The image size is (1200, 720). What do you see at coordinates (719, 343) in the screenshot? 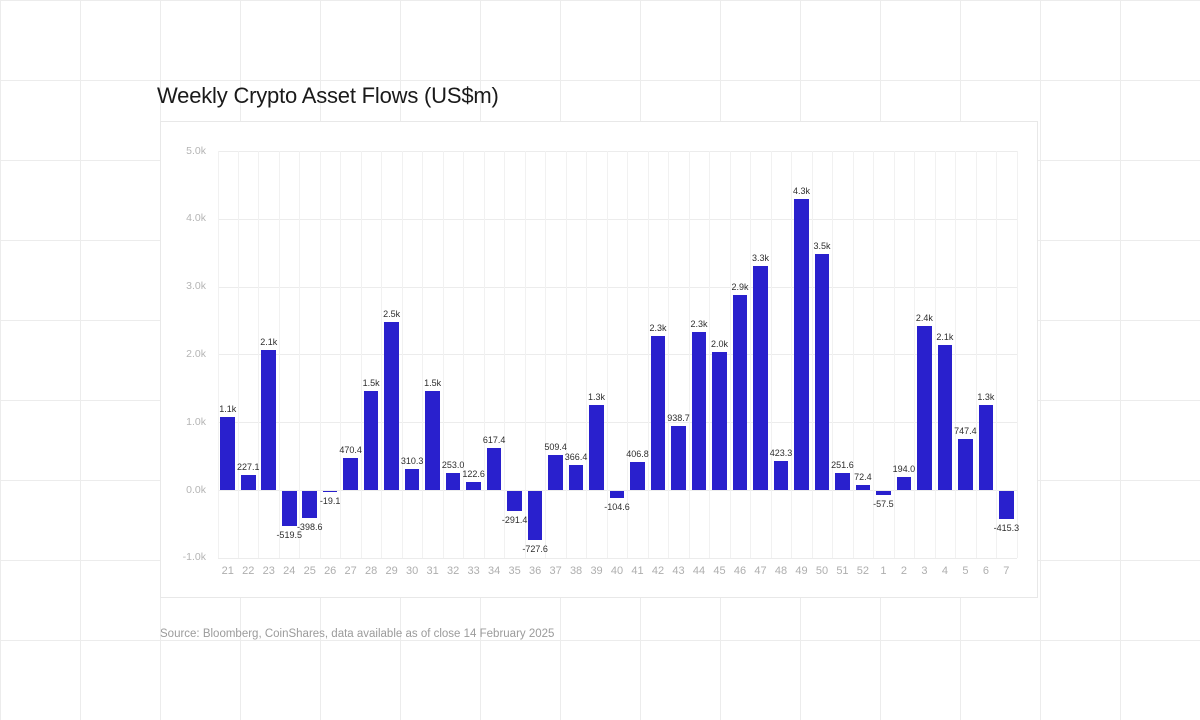
I see `bar-value-label: 2.0k` at bounding box center [719, 343].